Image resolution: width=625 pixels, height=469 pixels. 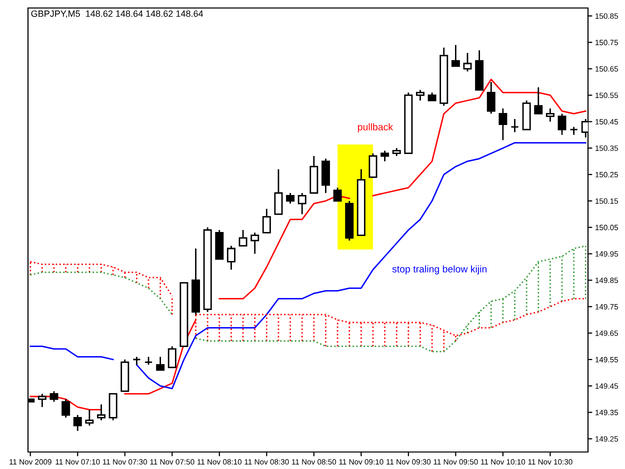 What do you see at coordinates (376, 127) in the screenshot?
I see `annotation: pullback` at bounding box center [376, 127].